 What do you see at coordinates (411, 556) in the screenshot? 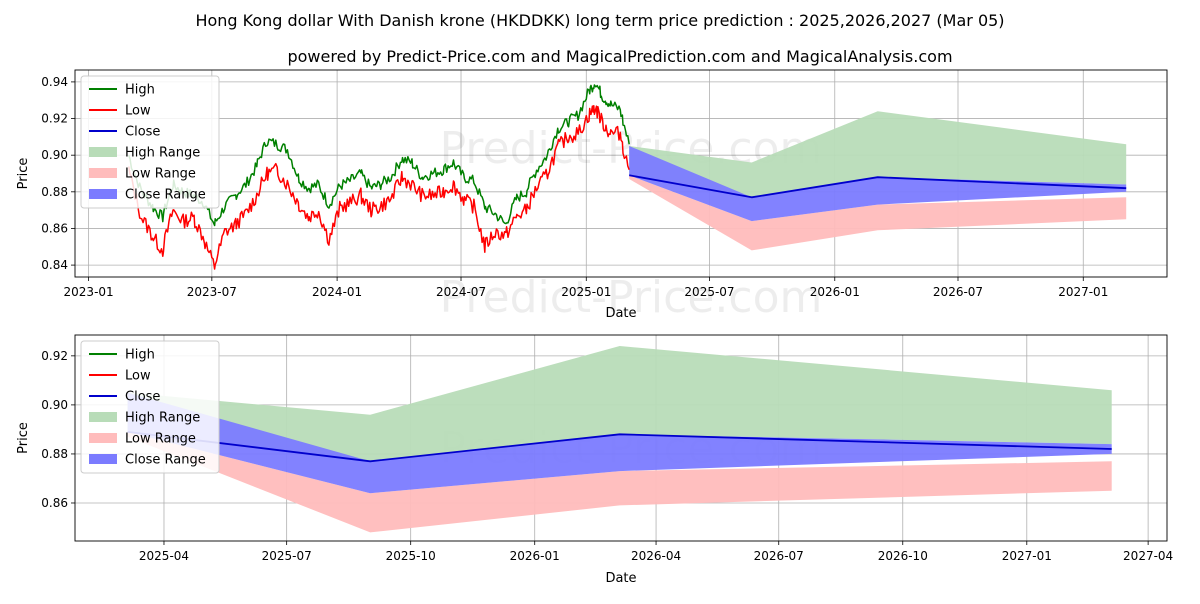
I see `x-tick-label: 2025-10` at bounding box center [411, 556].